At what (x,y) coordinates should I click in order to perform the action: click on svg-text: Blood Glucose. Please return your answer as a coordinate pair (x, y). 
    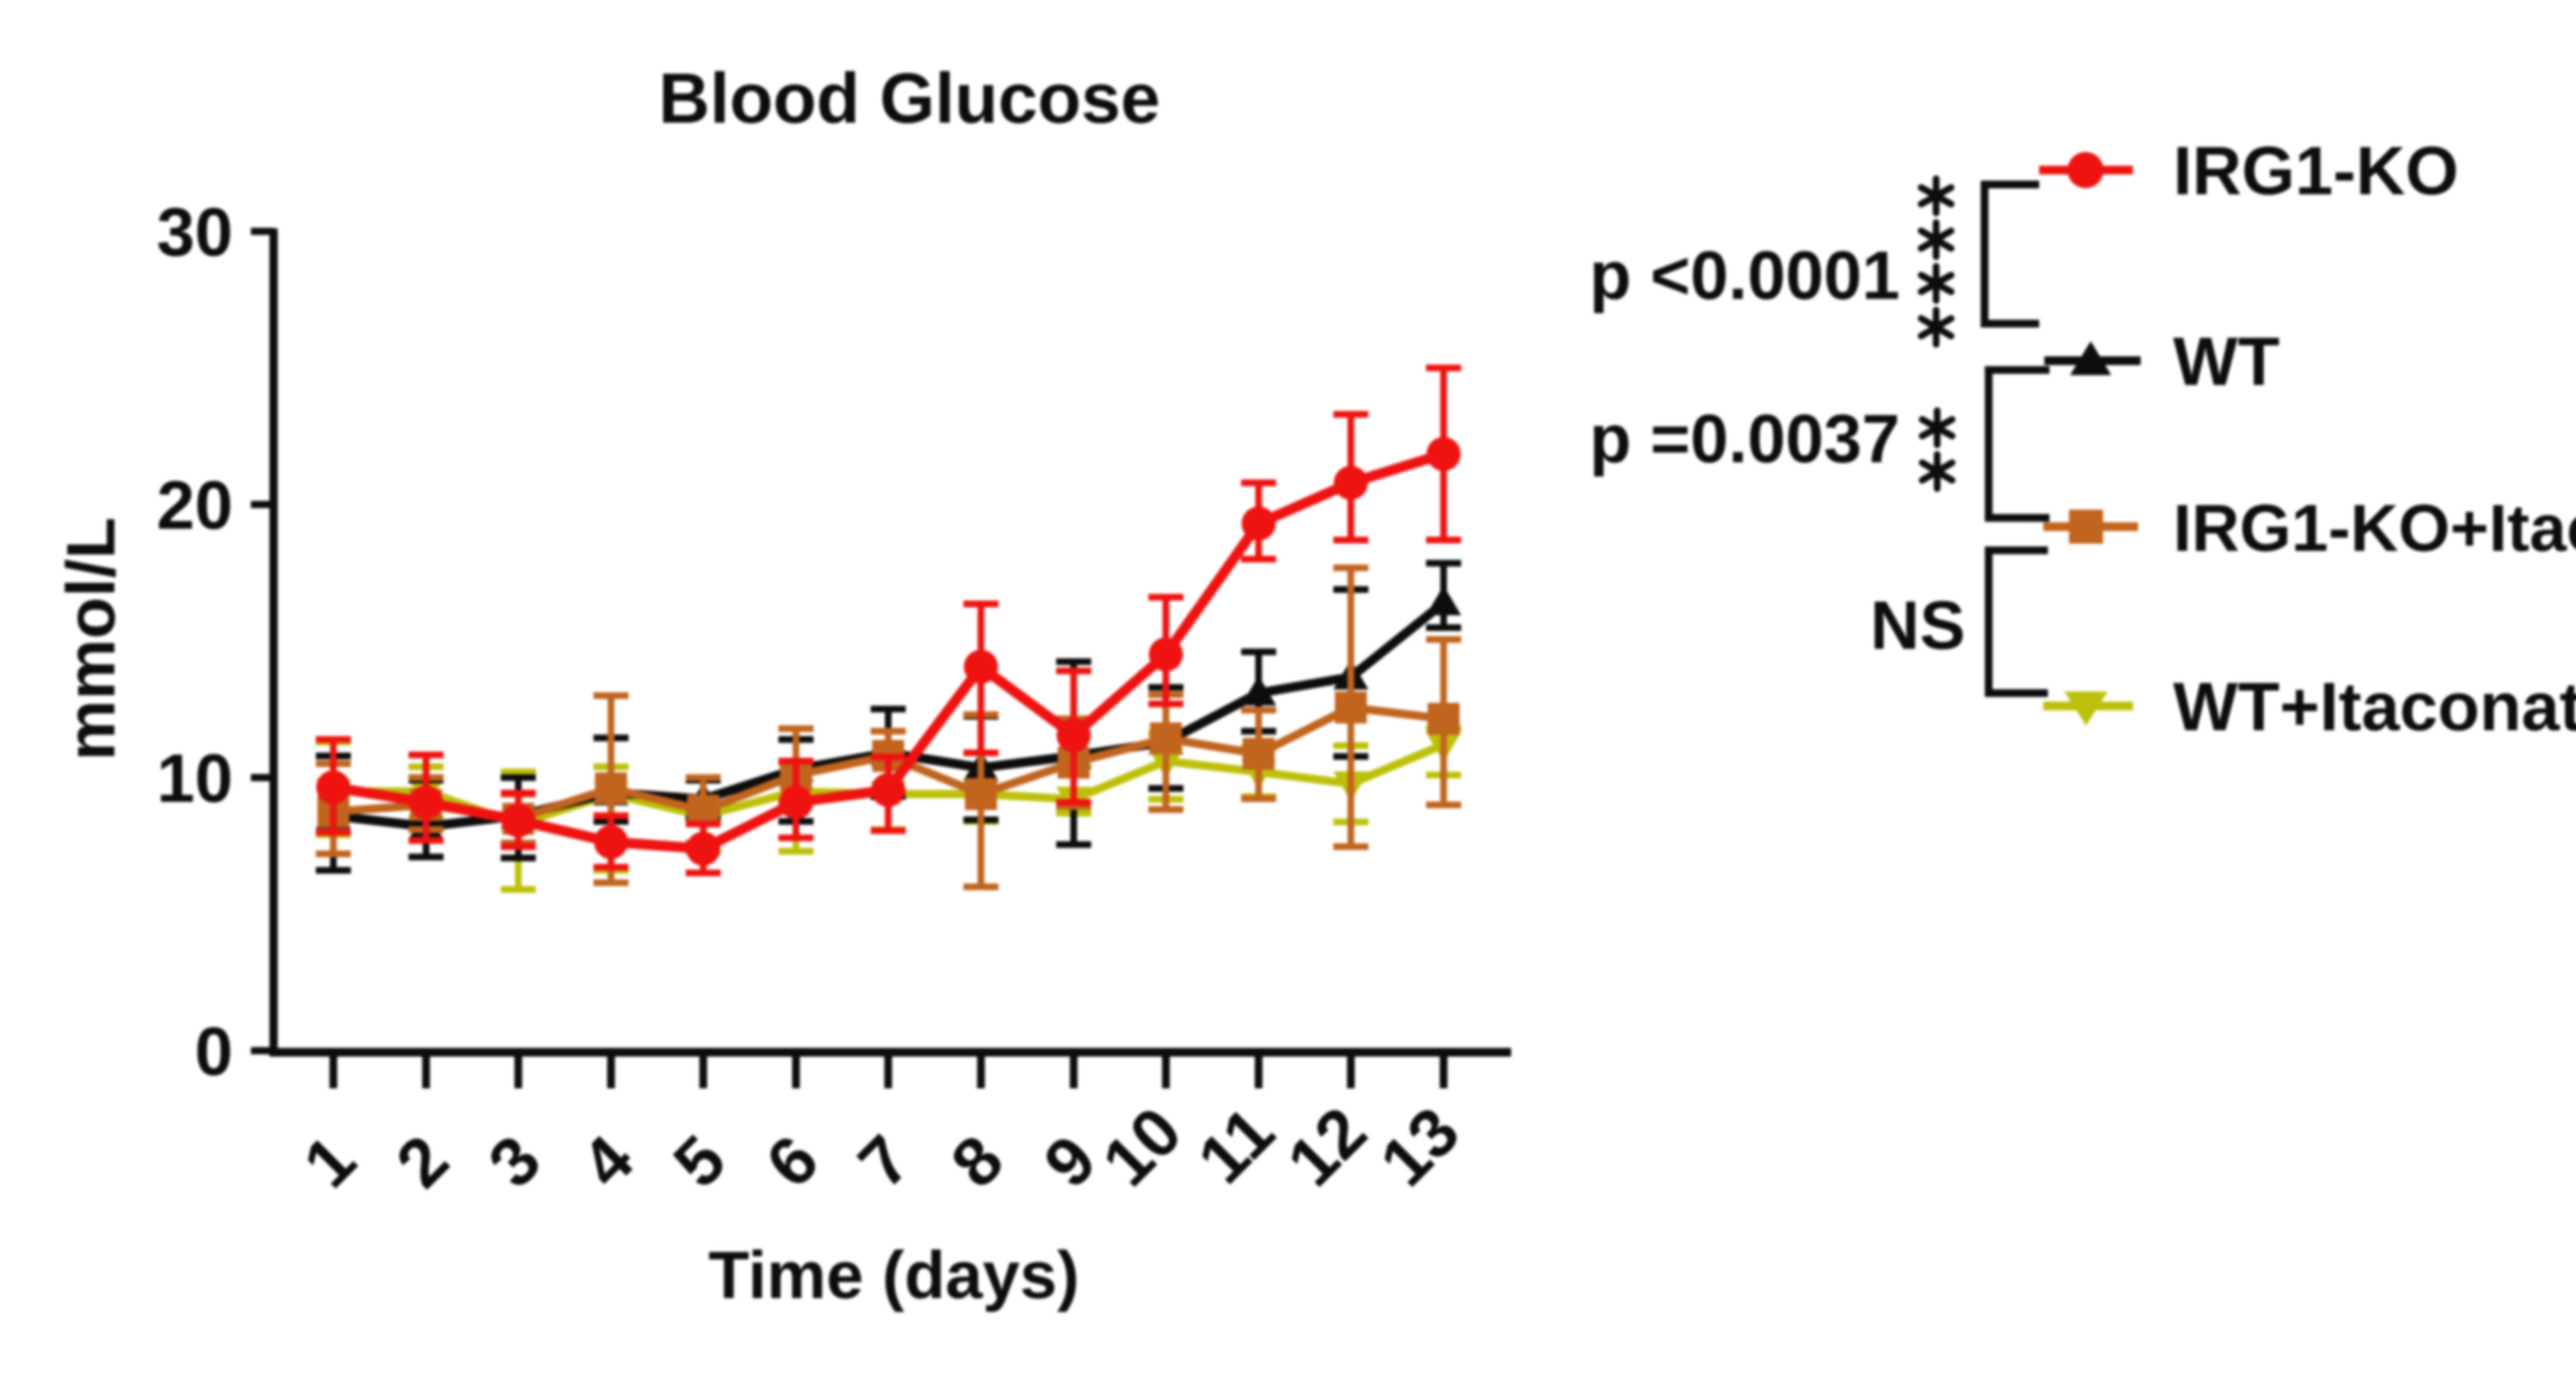
    Looking at the image, I should click on (909, 98).